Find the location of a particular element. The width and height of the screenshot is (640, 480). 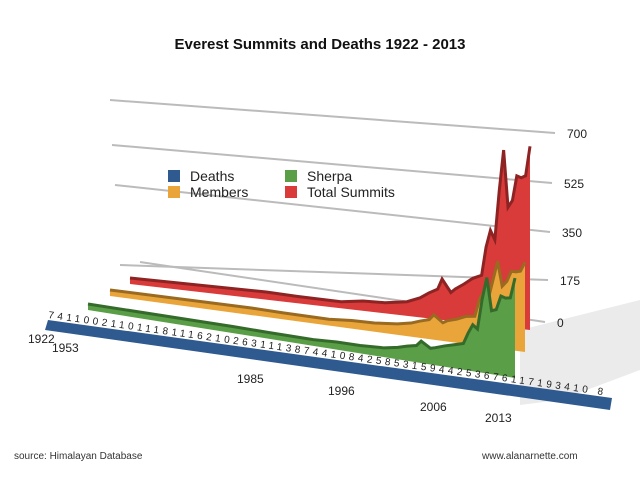

legend-label: Members is located at coordinates (219, 192).